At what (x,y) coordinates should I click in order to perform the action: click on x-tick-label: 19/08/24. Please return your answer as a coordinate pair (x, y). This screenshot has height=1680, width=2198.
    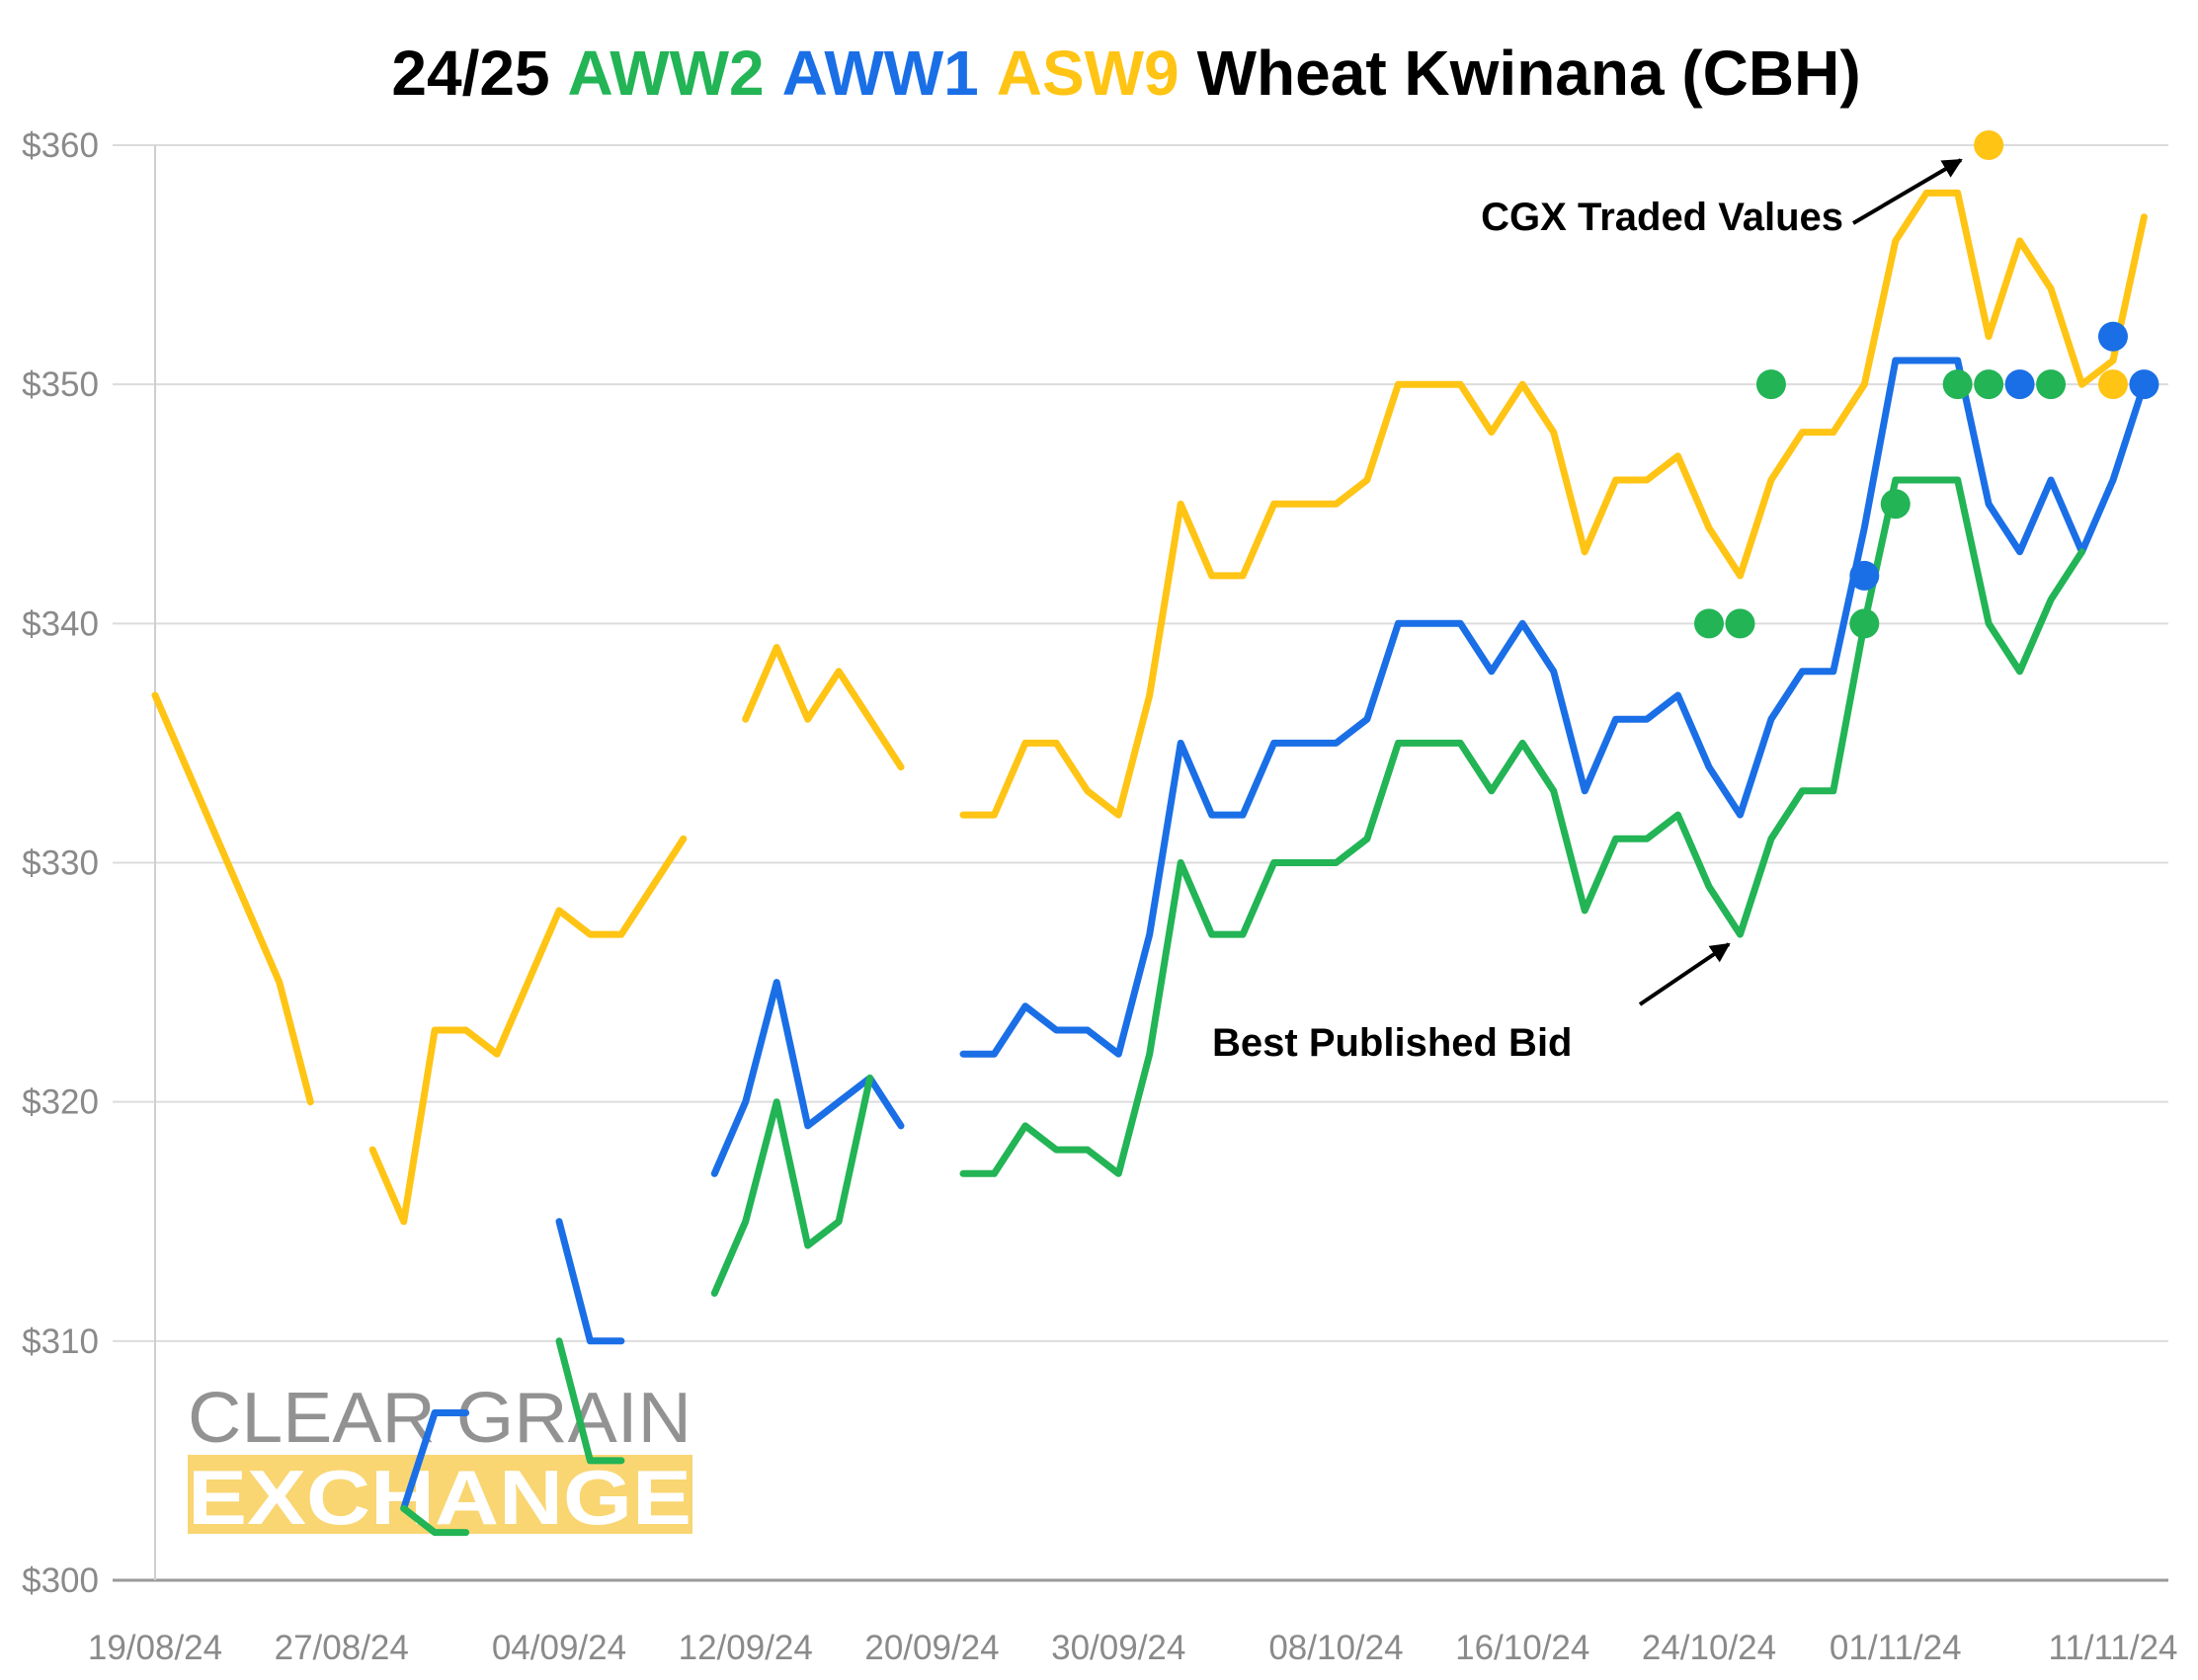
    Looking at the image, I should click on (155, 1648).